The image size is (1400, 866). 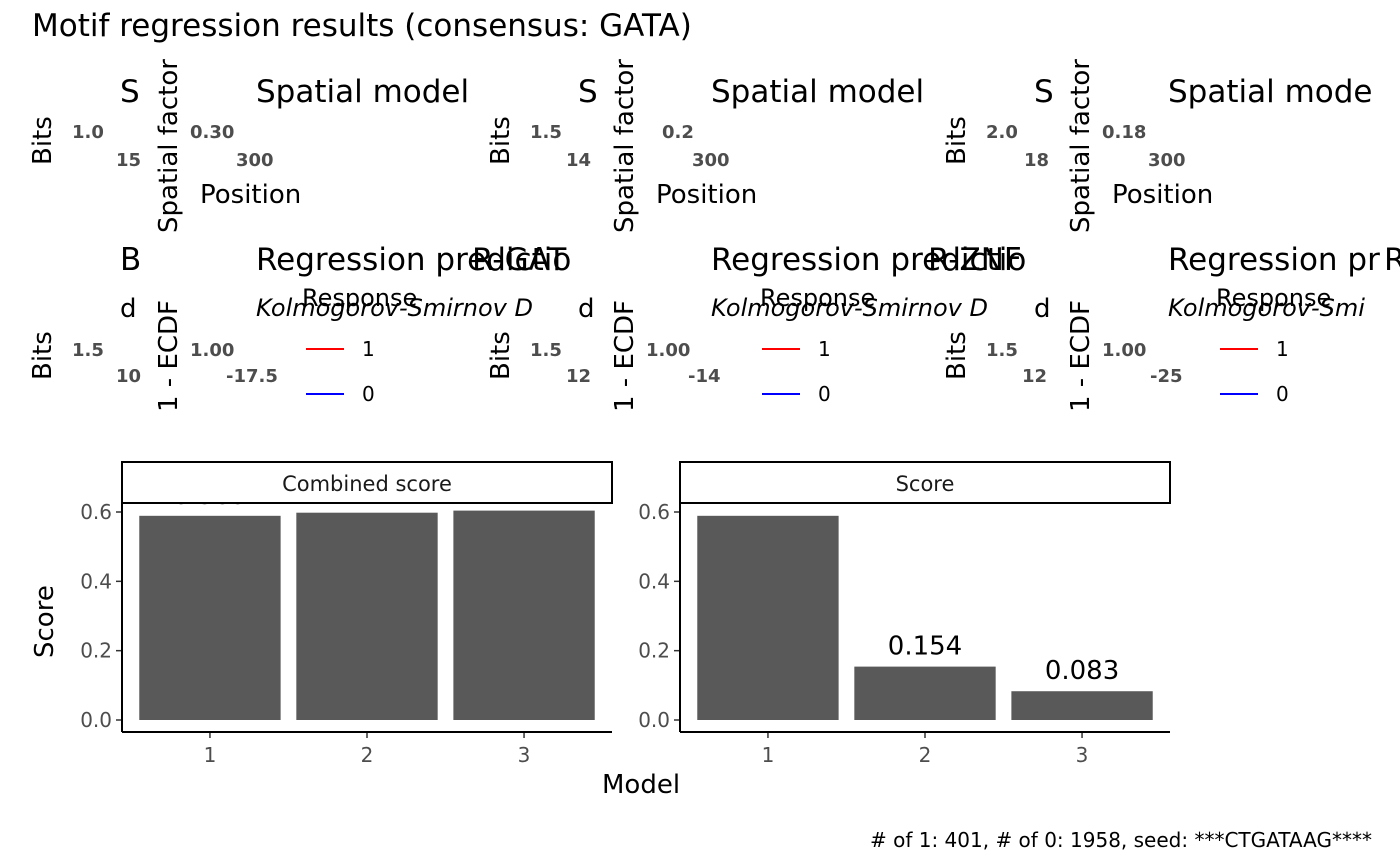 What do you see at coordinates (1270, 92) in the screenshot?
I see `spatial-model-title: Spatial mode` at bounding box center [1270, 92].